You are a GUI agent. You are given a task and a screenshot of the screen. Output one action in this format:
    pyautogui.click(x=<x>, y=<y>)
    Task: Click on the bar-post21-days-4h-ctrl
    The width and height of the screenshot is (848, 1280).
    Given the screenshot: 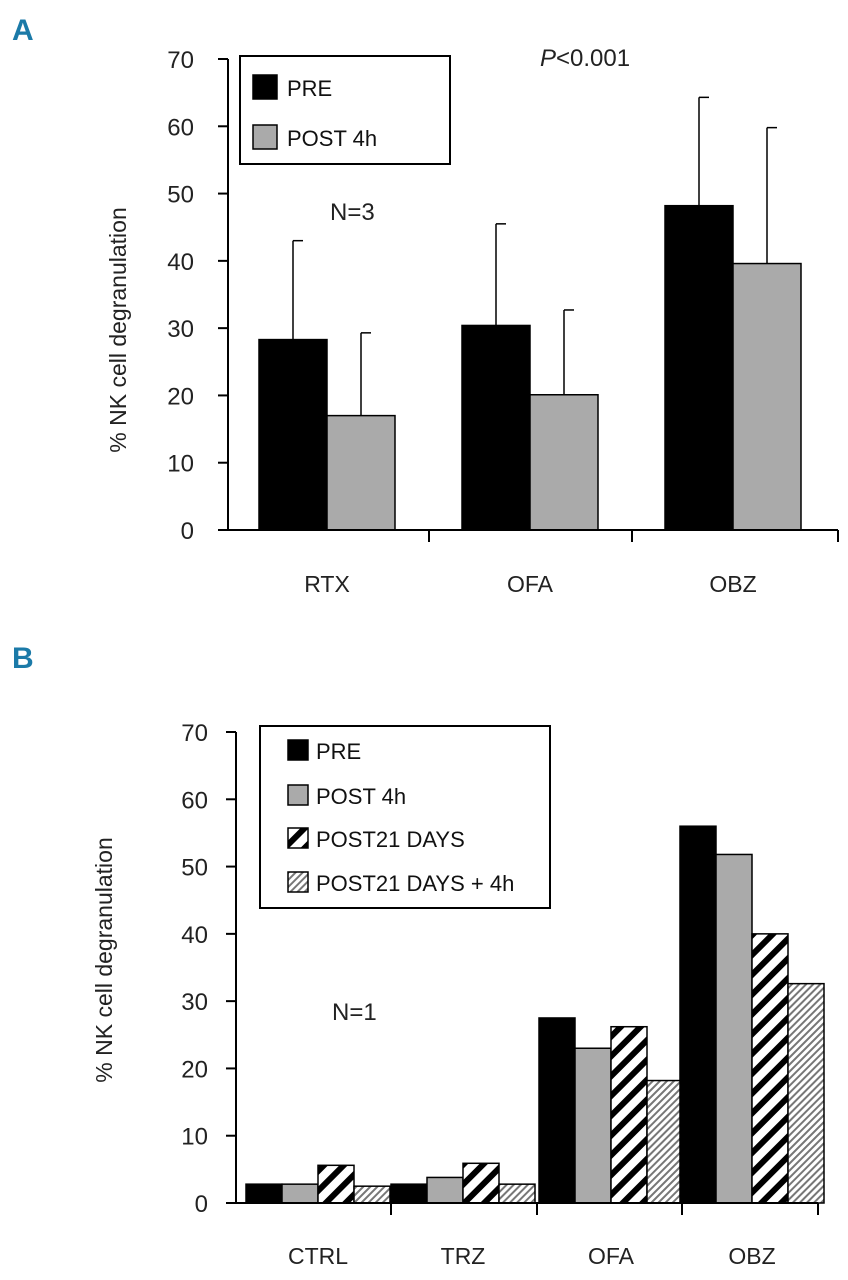 What is the action you would take?
    pyautogui.click(x=372, y=1194)
    